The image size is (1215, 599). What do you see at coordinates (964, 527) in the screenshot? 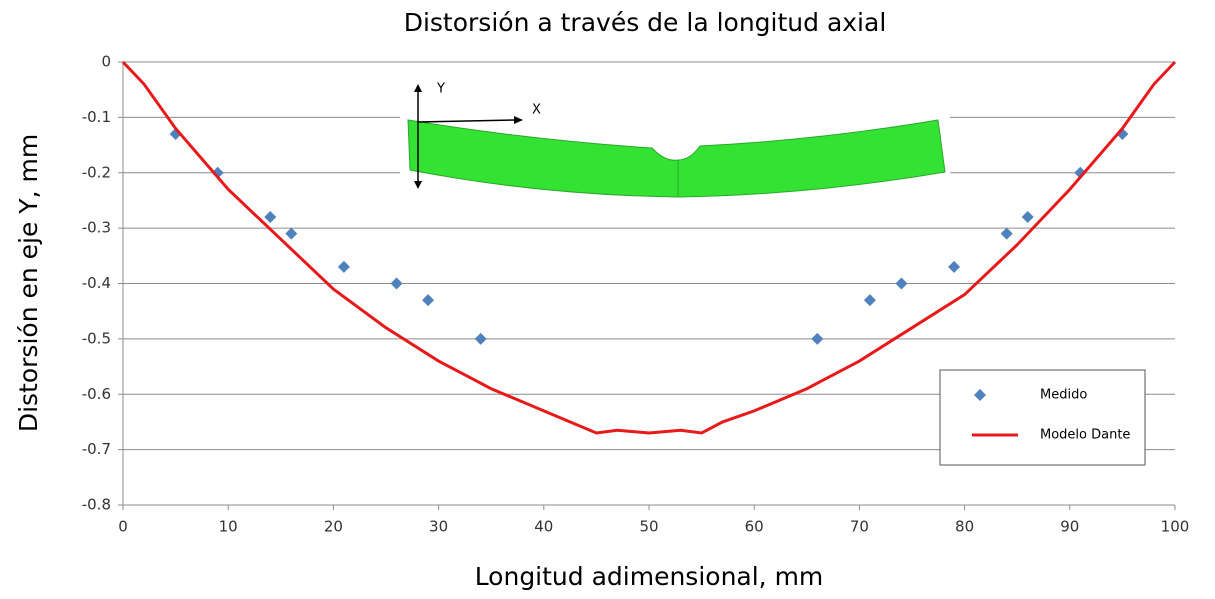
I see `x-tick-label: 80` at bounding box center [964, 527].